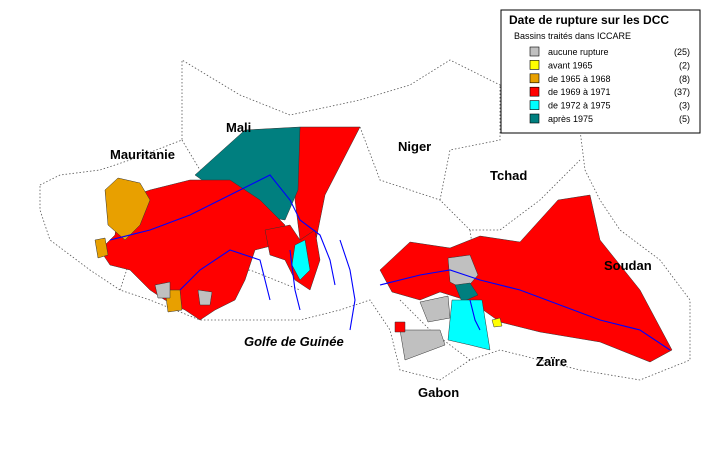  Describe the element at coordinates (294, 341) in the screenshot. I see `sea-label: Golfe de Guinée` at that location.